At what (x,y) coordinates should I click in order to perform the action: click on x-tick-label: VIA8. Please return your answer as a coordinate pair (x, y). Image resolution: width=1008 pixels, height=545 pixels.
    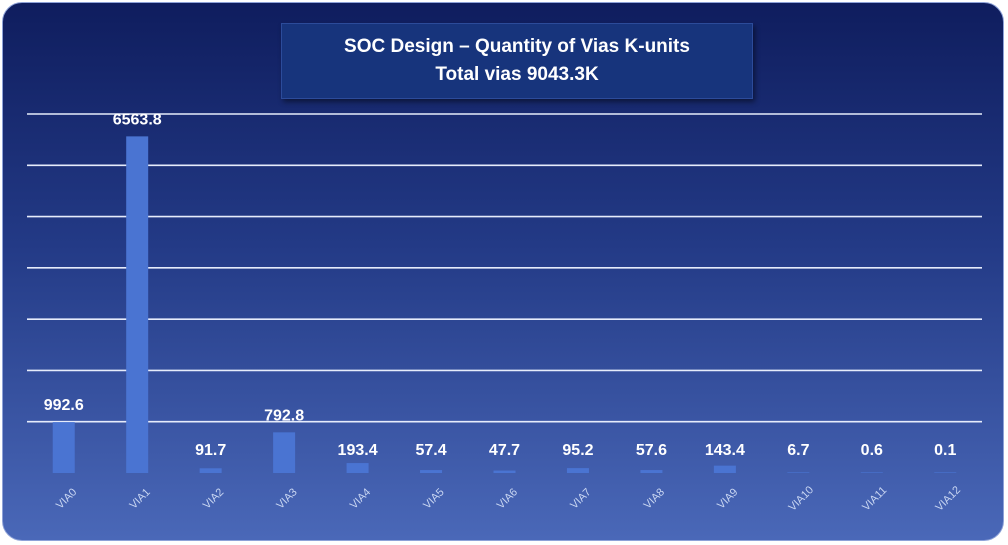
    Looking at the image, I should click on (654, 498).